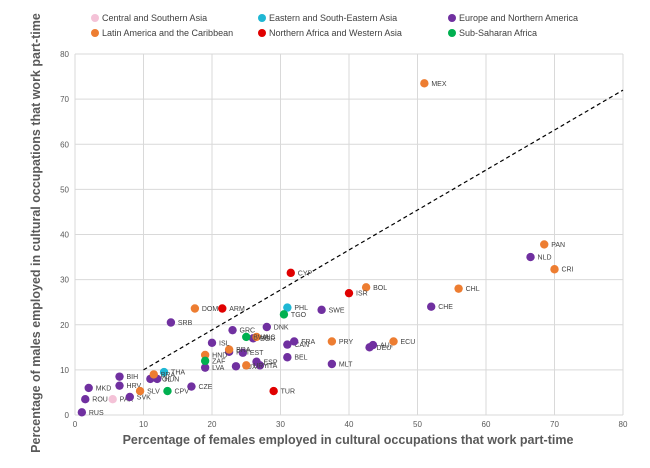  Describe the element at coordinates (154, 18) in the screenshot. I see `legend-label: Central and Southern Asia` at that location.